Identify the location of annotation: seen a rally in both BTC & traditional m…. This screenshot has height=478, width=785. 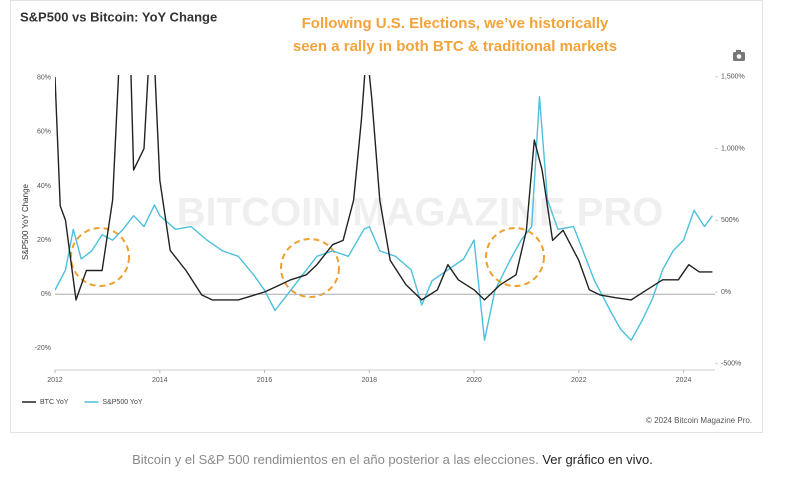
(455, 46).